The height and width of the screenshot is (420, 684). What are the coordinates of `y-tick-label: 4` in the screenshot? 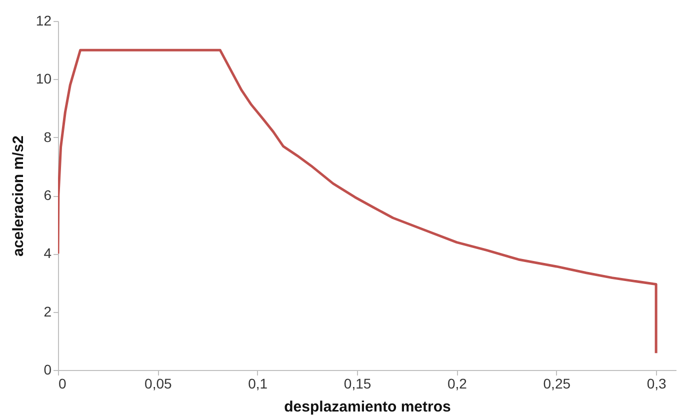 It's located at (48, 253).